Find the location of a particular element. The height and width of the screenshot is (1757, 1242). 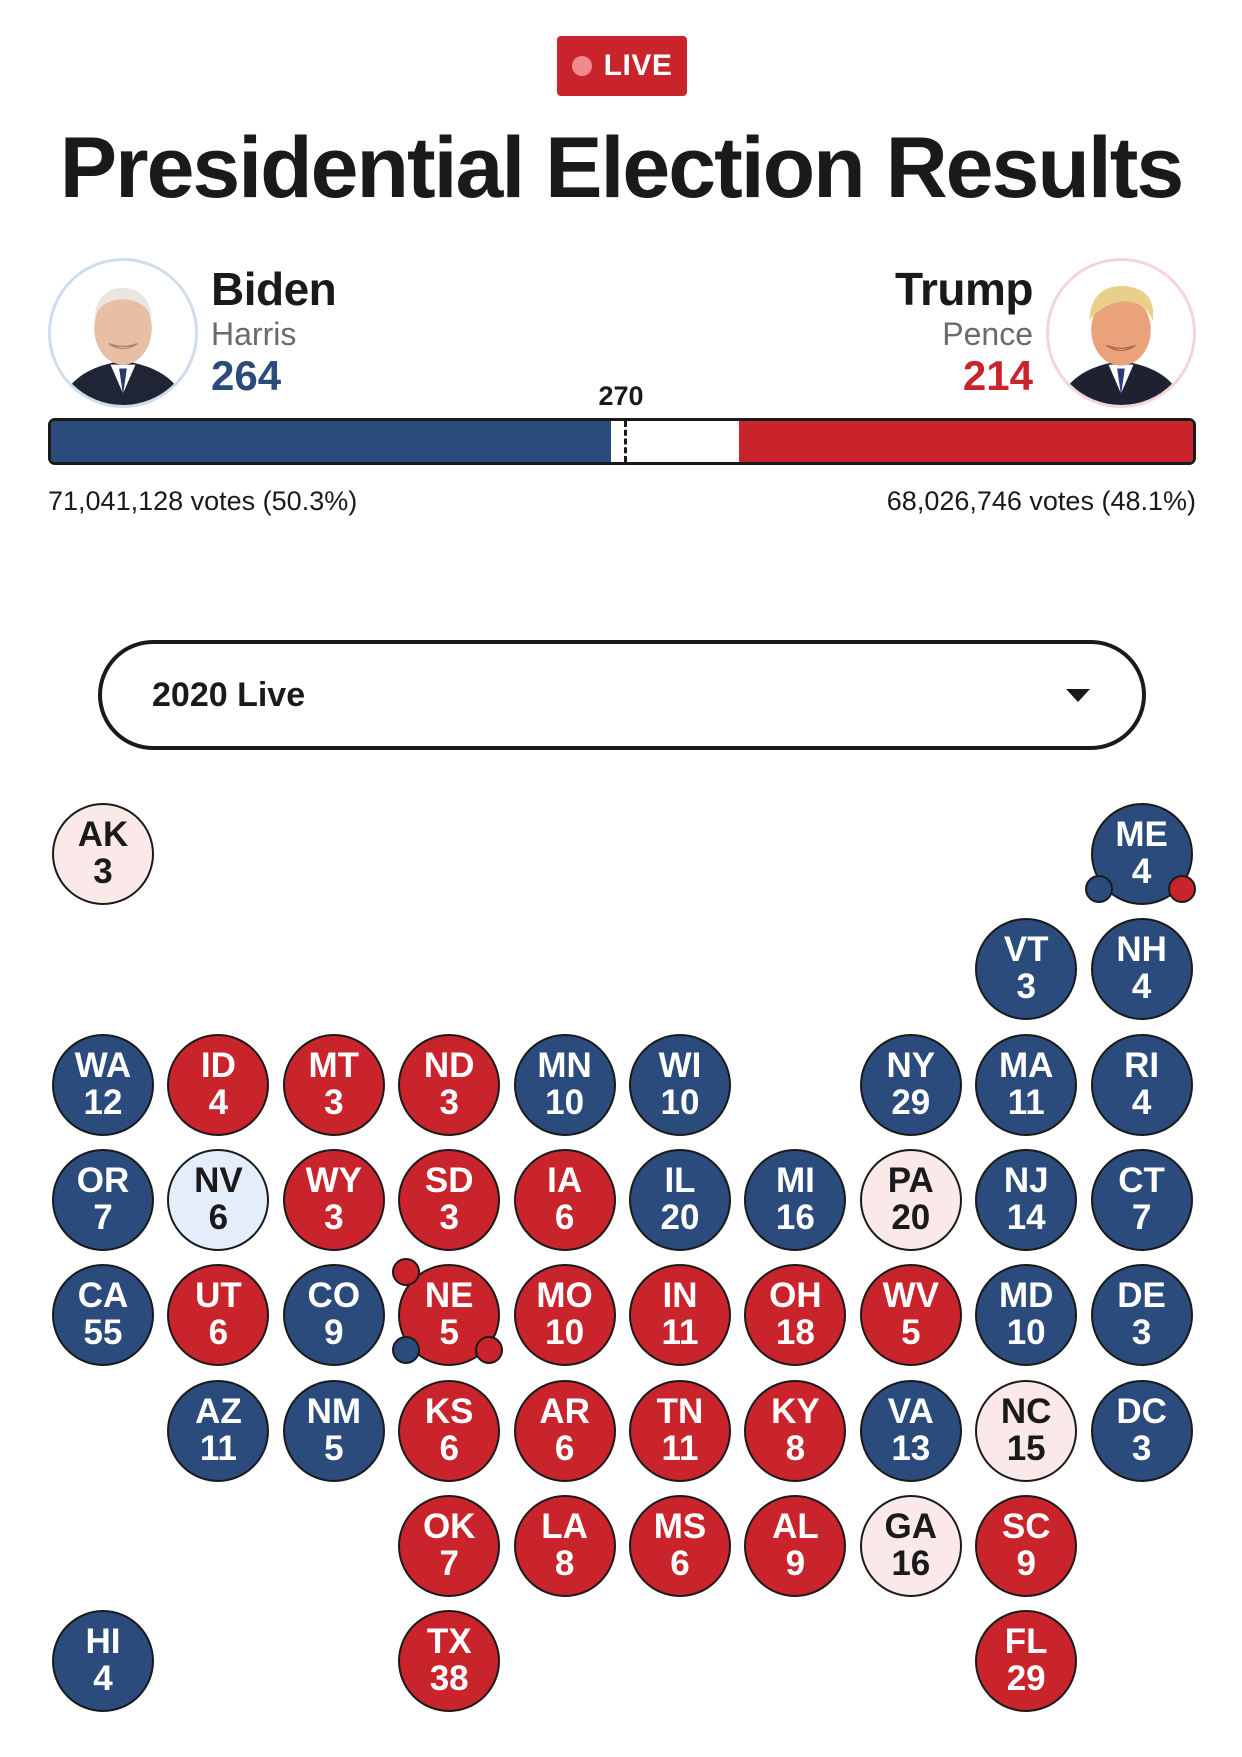

state-tn: TN 11 is located at coordinates (680, 1430).